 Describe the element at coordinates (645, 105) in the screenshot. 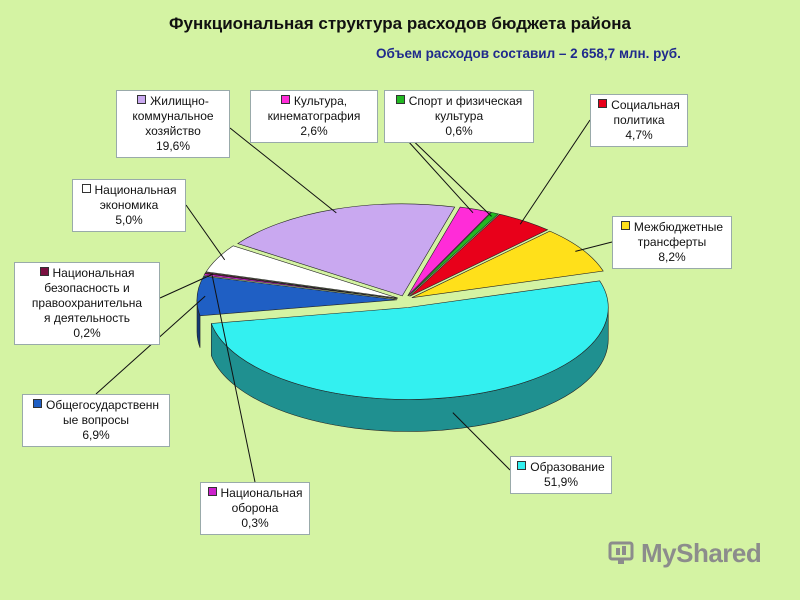

I see `label-text: Социальная` at that location.